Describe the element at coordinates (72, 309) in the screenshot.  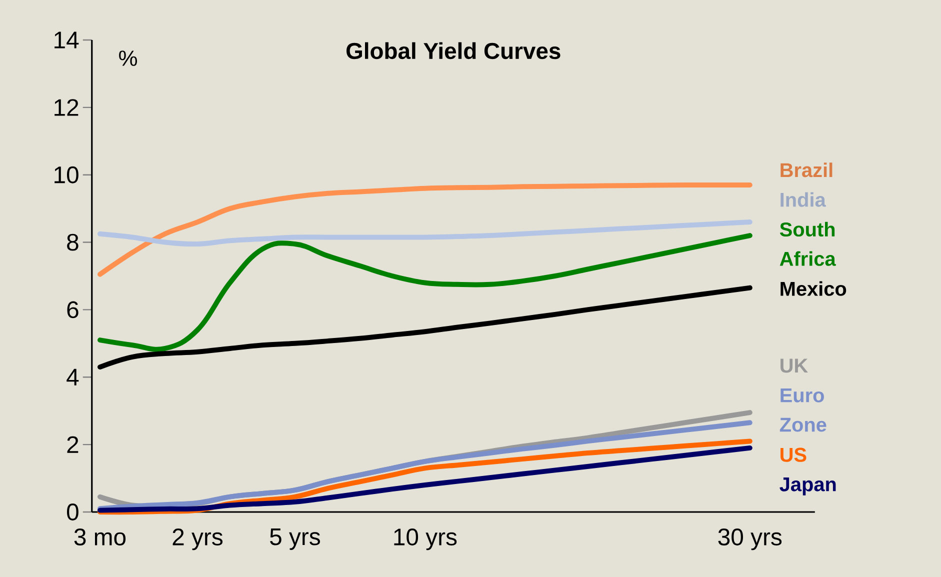
I see `y-tick-label: 6` at that location.